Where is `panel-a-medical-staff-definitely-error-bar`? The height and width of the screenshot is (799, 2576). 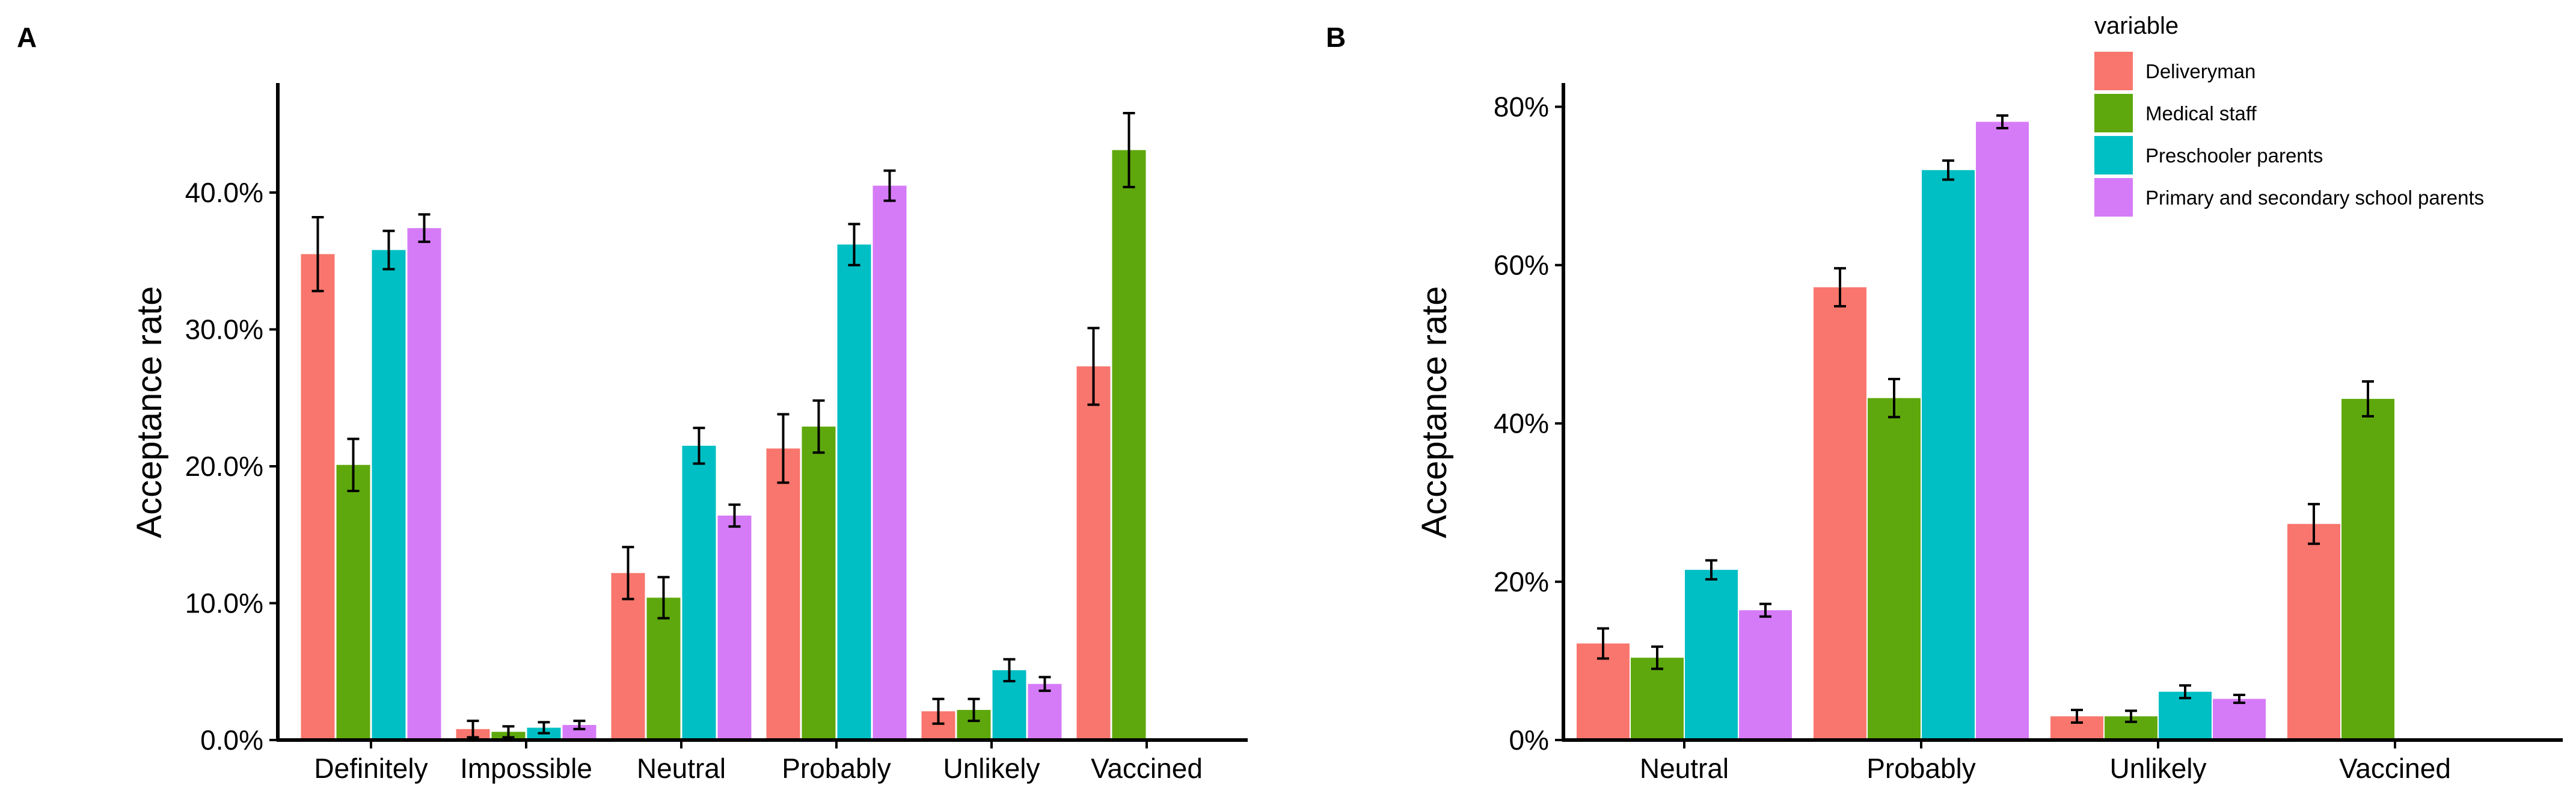 panel-a-medical-staff-definitely-error-bar is located at coordinates (353, 465).